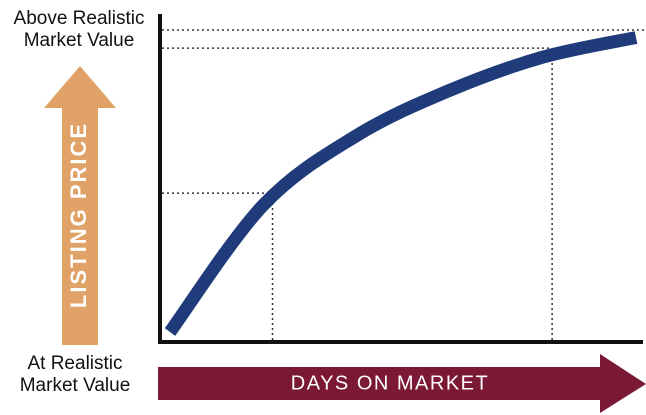 This screenshot has height=415, width=646. I want to click on y-axis-arrow, so click(80, 205).